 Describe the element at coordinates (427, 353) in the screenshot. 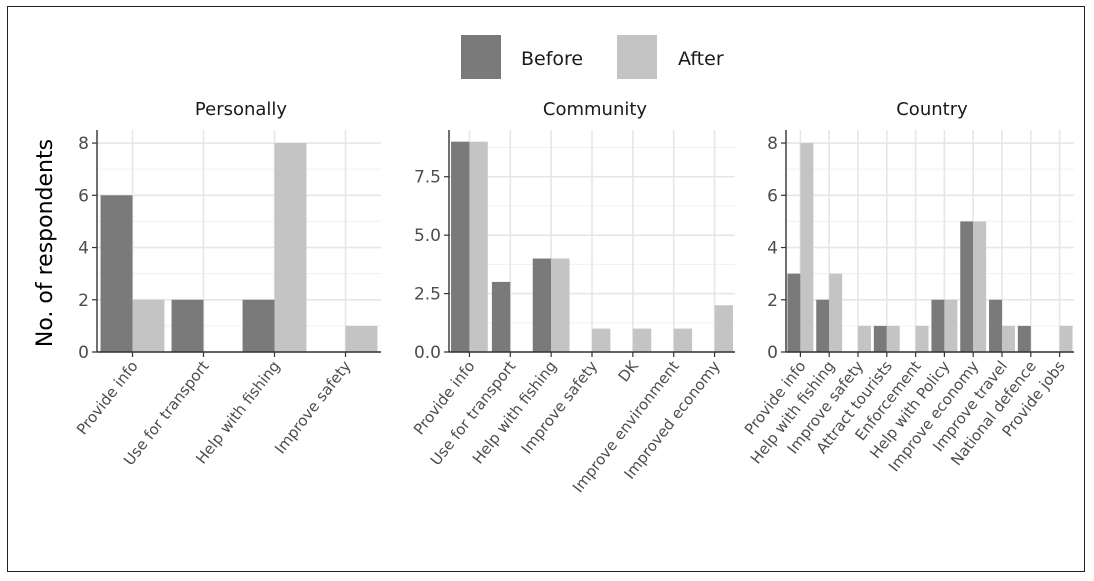

I see `y-tick-label: 0.0` at that location.